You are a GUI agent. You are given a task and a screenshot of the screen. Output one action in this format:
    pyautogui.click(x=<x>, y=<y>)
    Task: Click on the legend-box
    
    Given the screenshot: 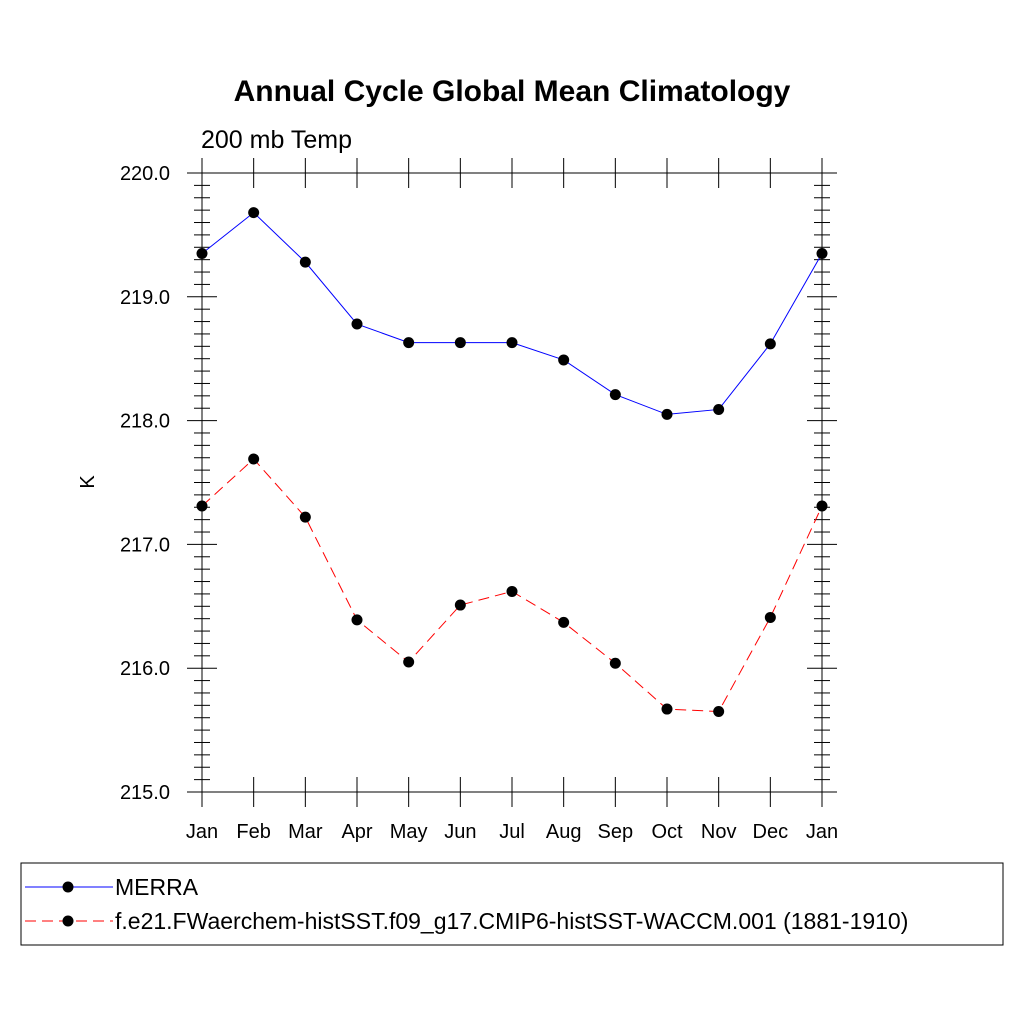 What is the action you would take?
    pyautogui.click(x=512, y=904)
    